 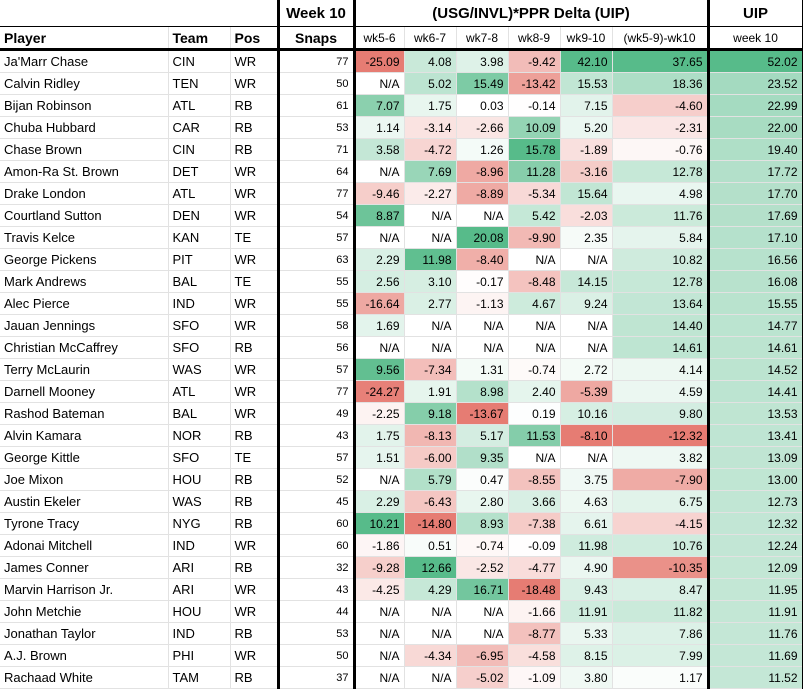 I want to click on cell-wk67: 3.10, so click(x=430, y=281).